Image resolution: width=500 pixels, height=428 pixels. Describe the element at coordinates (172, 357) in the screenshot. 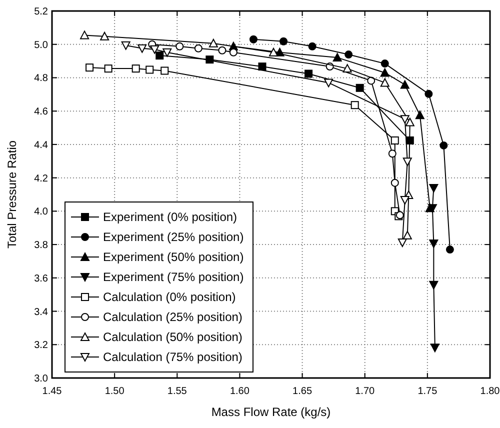

I see `legend-label: Calculation (75% position)` at that location.